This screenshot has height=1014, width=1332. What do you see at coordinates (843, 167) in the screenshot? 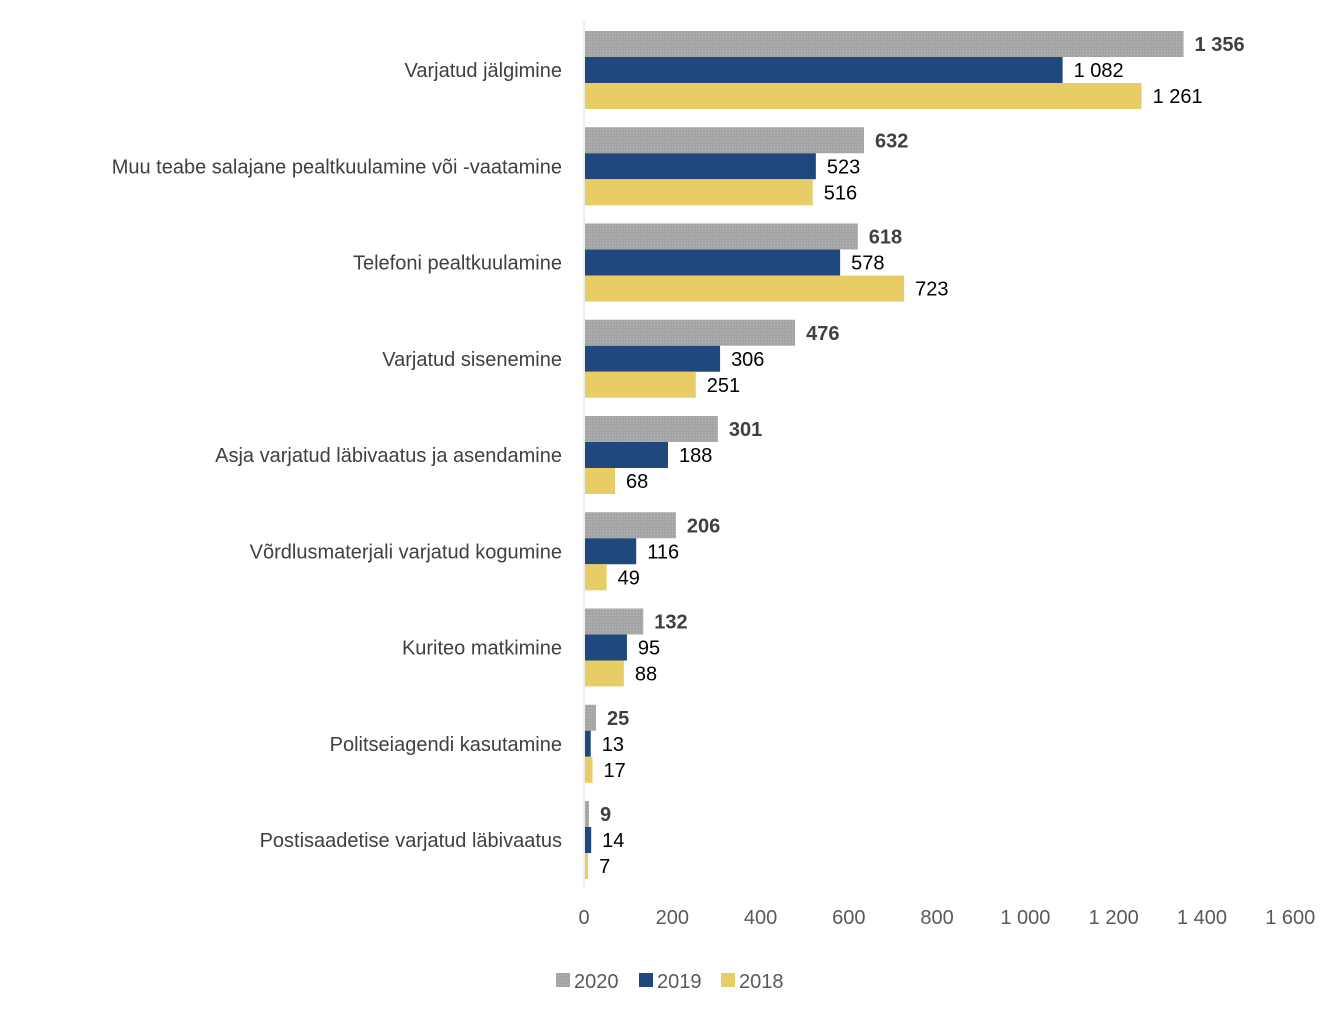
I see `data-label-2019: 523` at bounding box center [843, 167].